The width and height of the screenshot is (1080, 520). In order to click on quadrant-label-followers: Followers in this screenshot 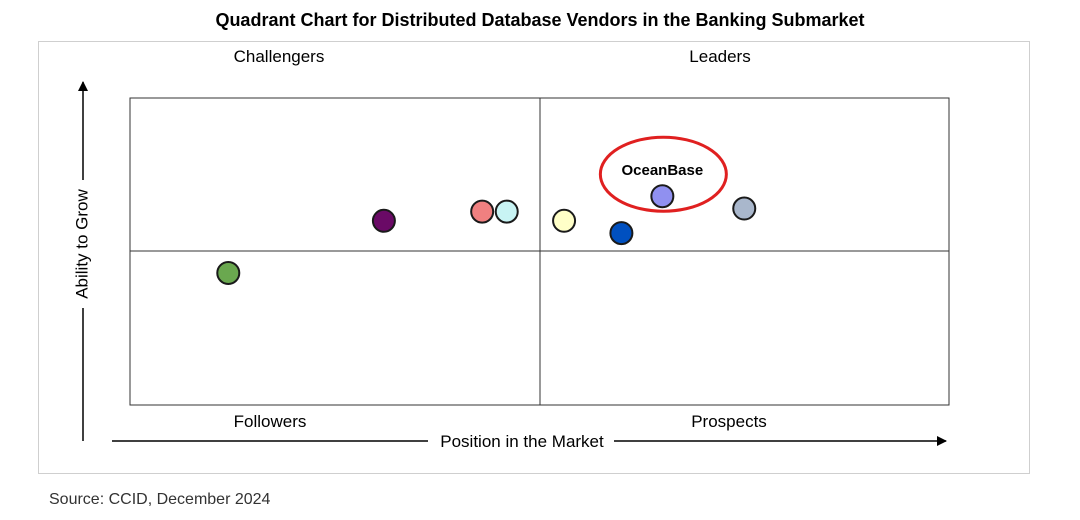, I will do `click(270, 421)`.